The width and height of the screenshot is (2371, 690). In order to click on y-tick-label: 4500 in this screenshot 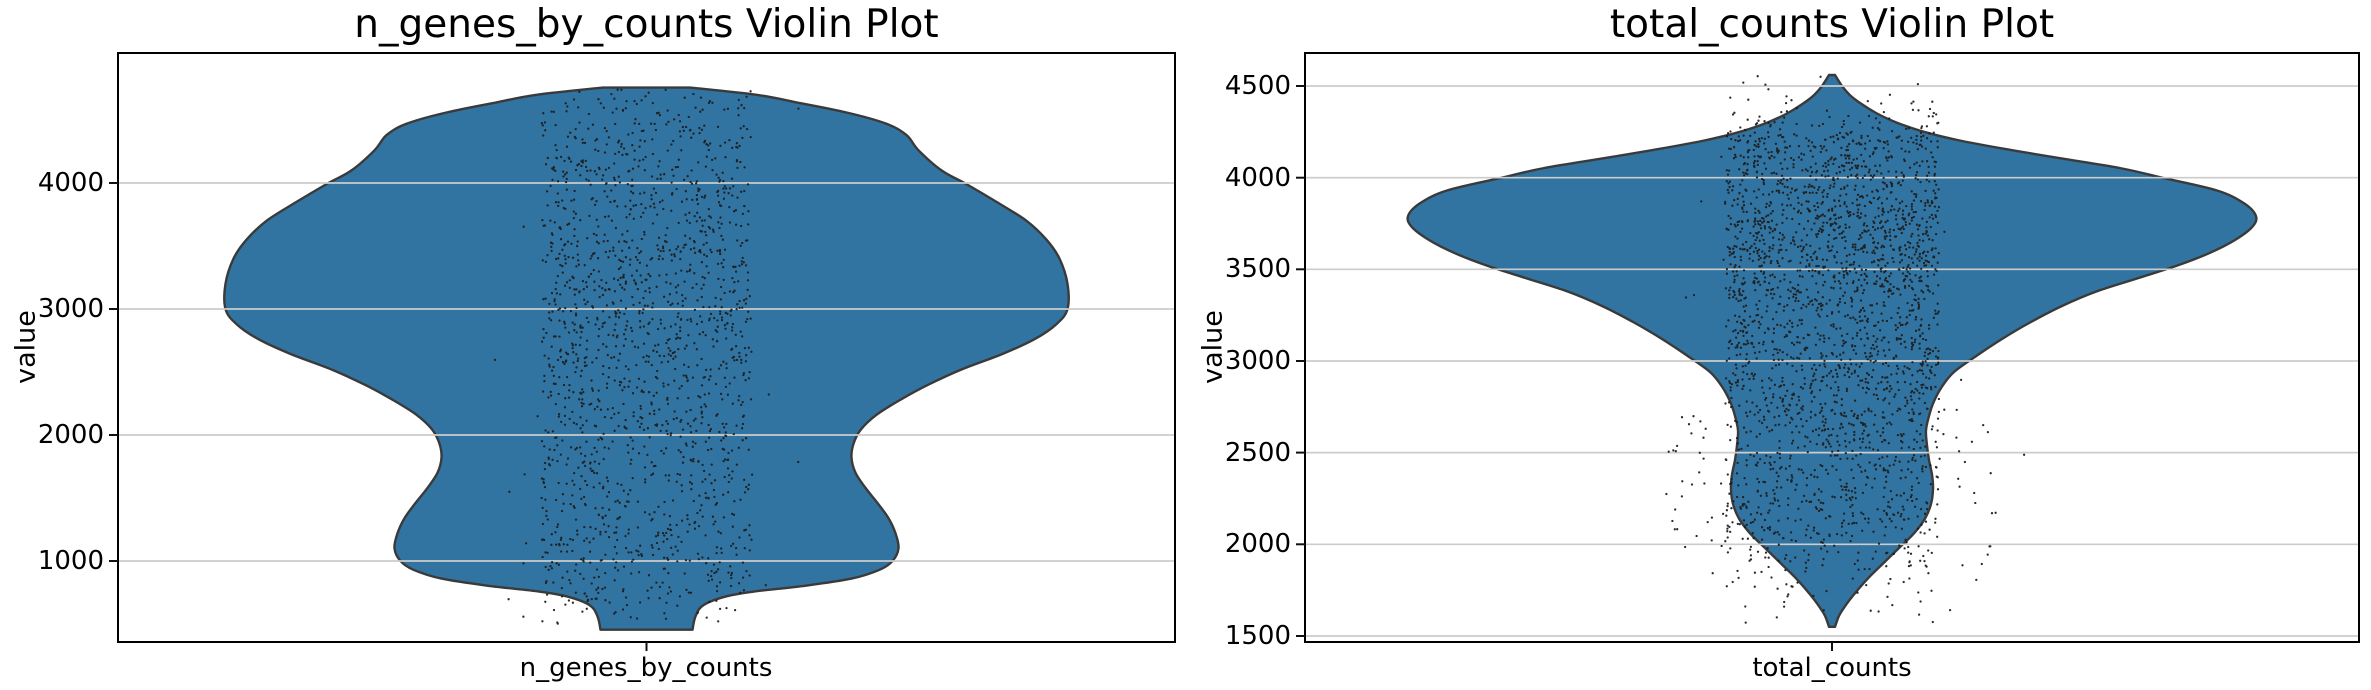, I will do `click(1257, 85)`.